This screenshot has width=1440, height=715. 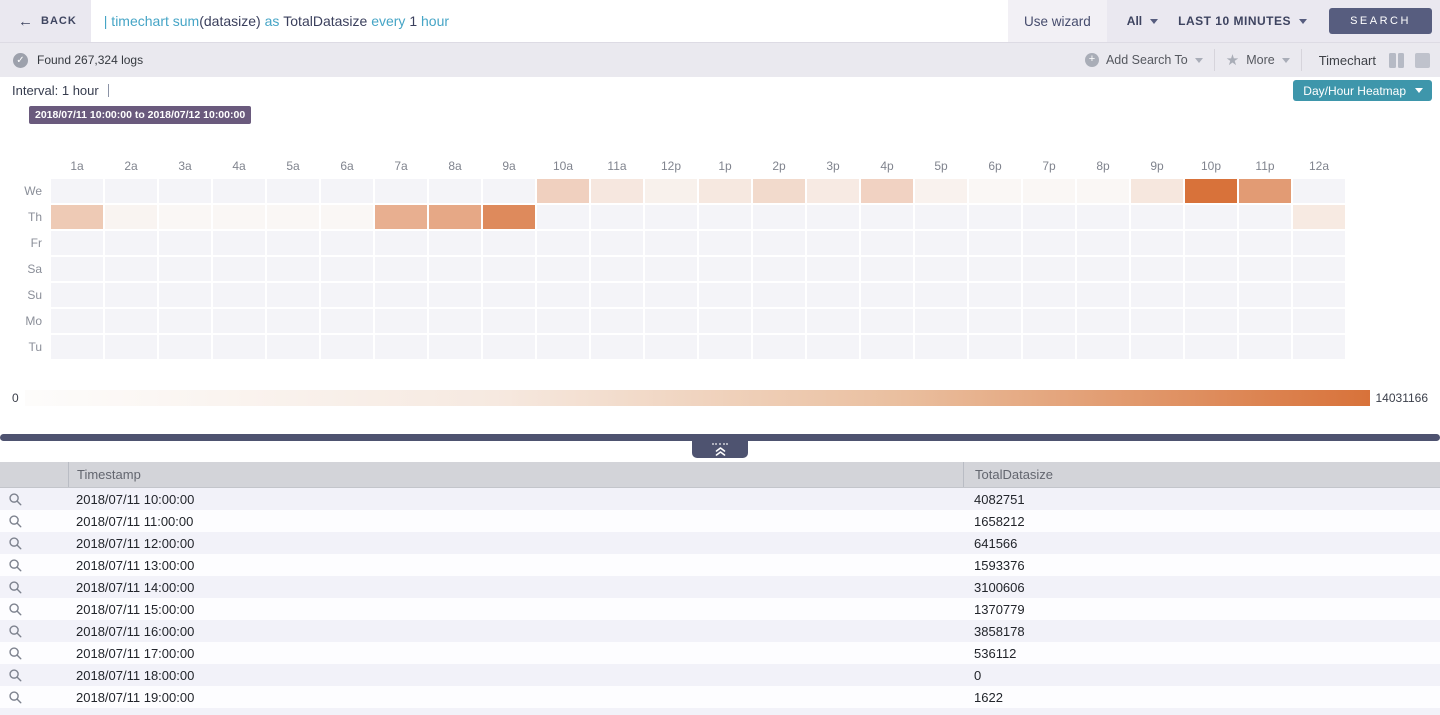 I want to click on table-row: 2018/07/11 17:00:00 536112, so click(x=720, y=653).